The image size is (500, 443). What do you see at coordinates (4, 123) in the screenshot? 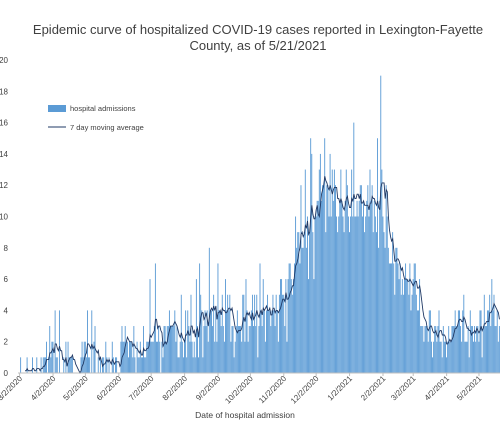
I see `y-tick-label: 16` at bounding box center [4, 123].